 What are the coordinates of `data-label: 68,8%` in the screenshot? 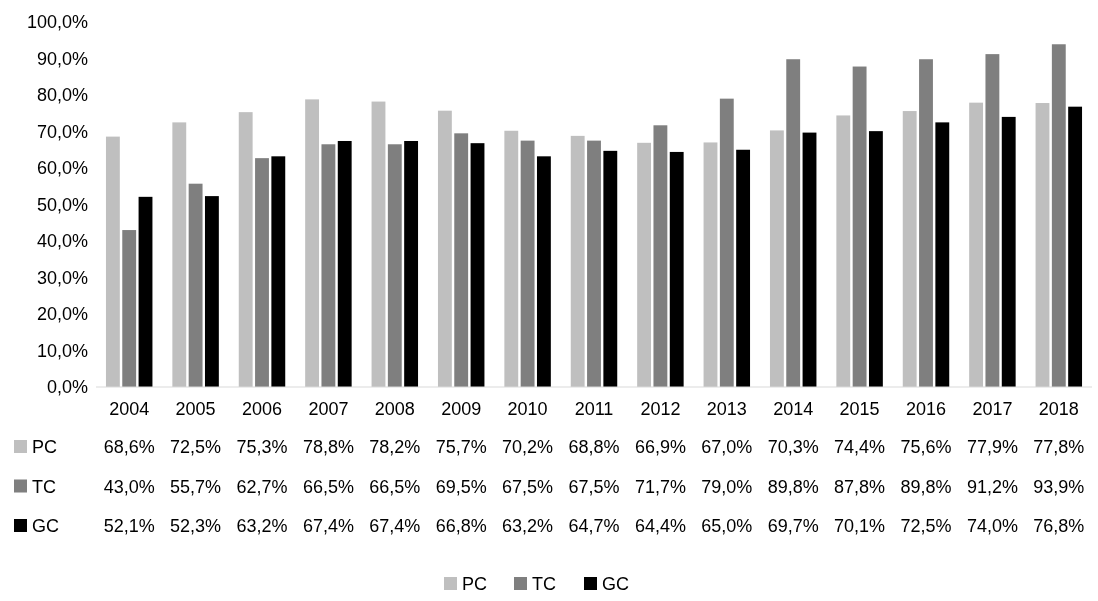 It's located at (594, 447).